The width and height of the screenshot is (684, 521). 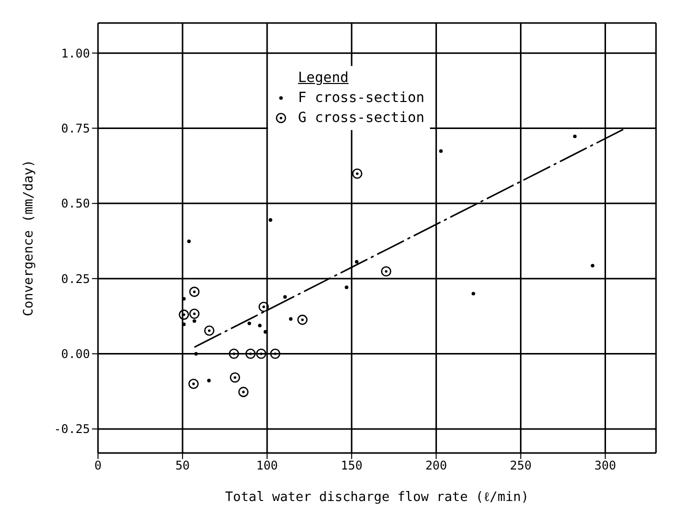 I want to click on x-tick-label: 250, so click(x=521, y=465).